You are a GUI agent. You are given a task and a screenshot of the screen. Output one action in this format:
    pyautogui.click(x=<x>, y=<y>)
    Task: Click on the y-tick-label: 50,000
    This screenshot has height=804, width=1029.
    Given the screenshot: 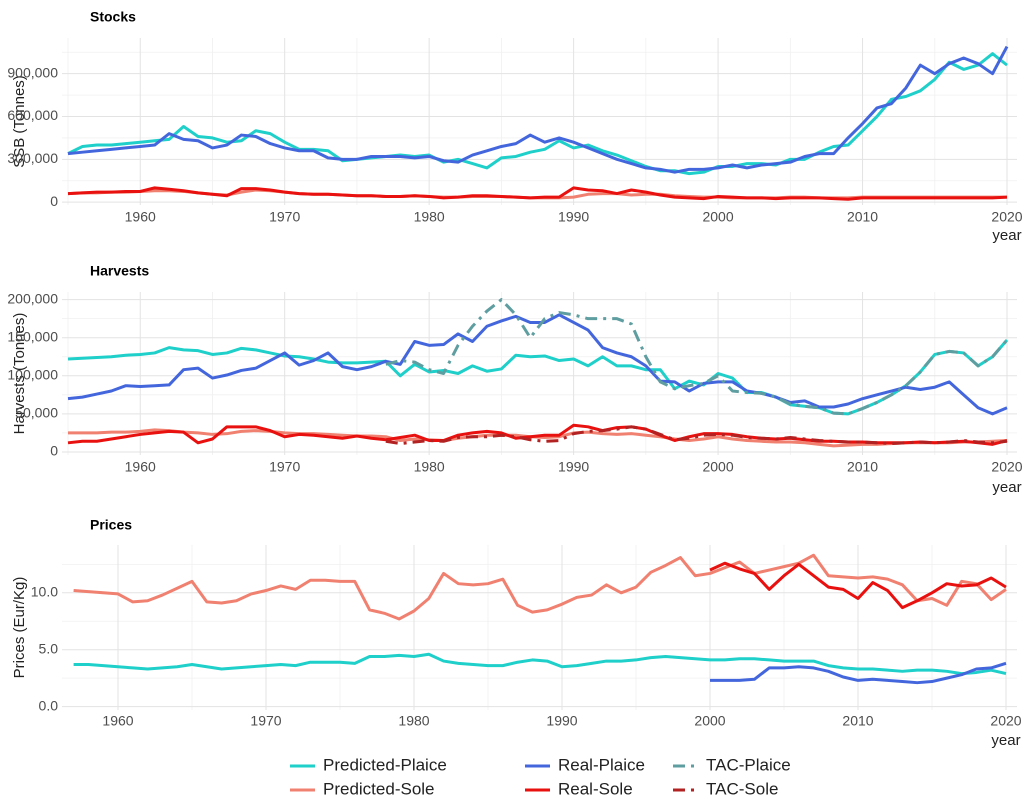 What is the action you would take?
    pyautogui.click(x=36, y=413)
    